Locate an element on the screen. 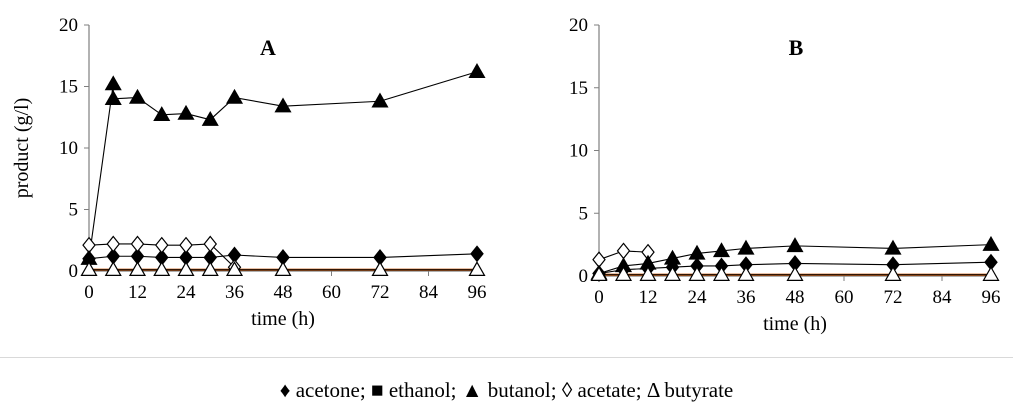  chart-title: A is located at coordinates (268, 47).